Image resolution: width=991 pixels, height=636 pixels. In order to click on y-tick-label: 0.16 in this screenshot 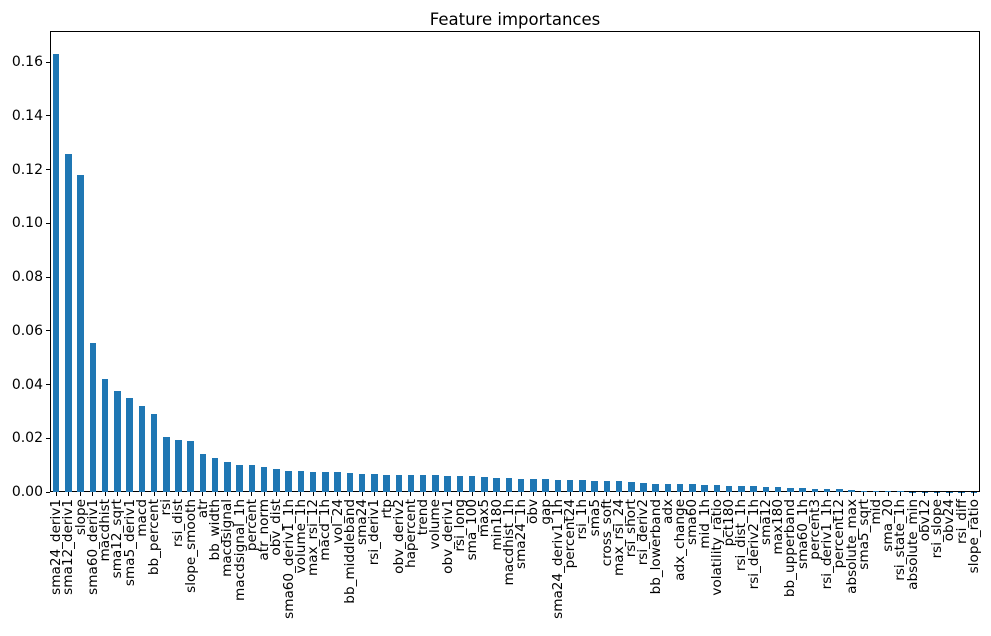, I will do `click(27, 62)`.